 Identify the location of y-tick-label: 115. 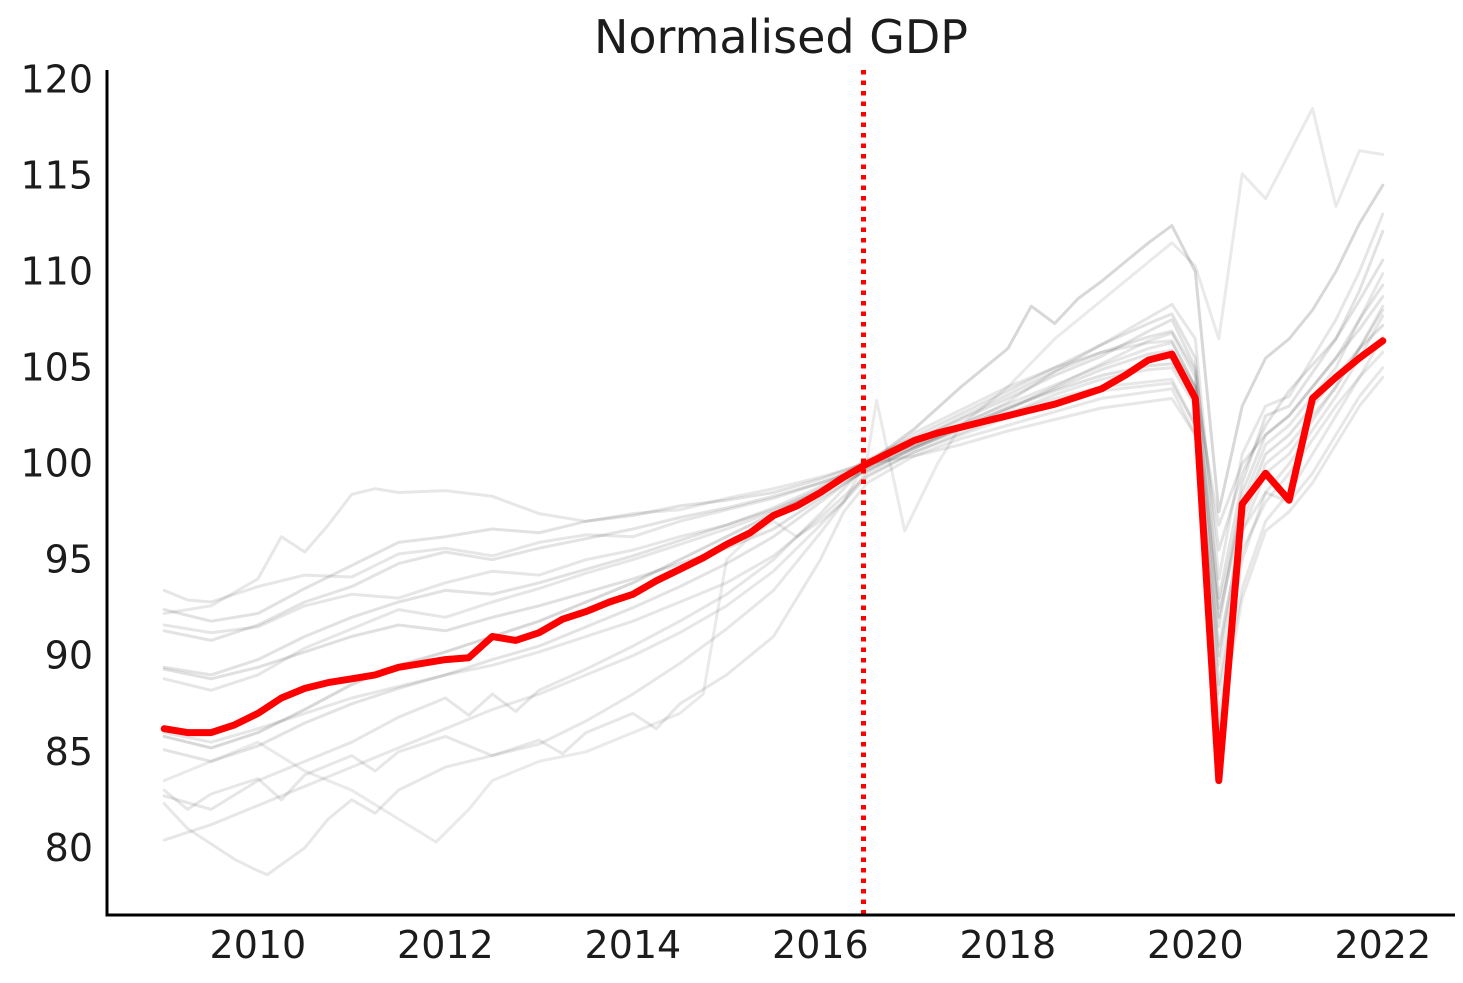
(56, 176).